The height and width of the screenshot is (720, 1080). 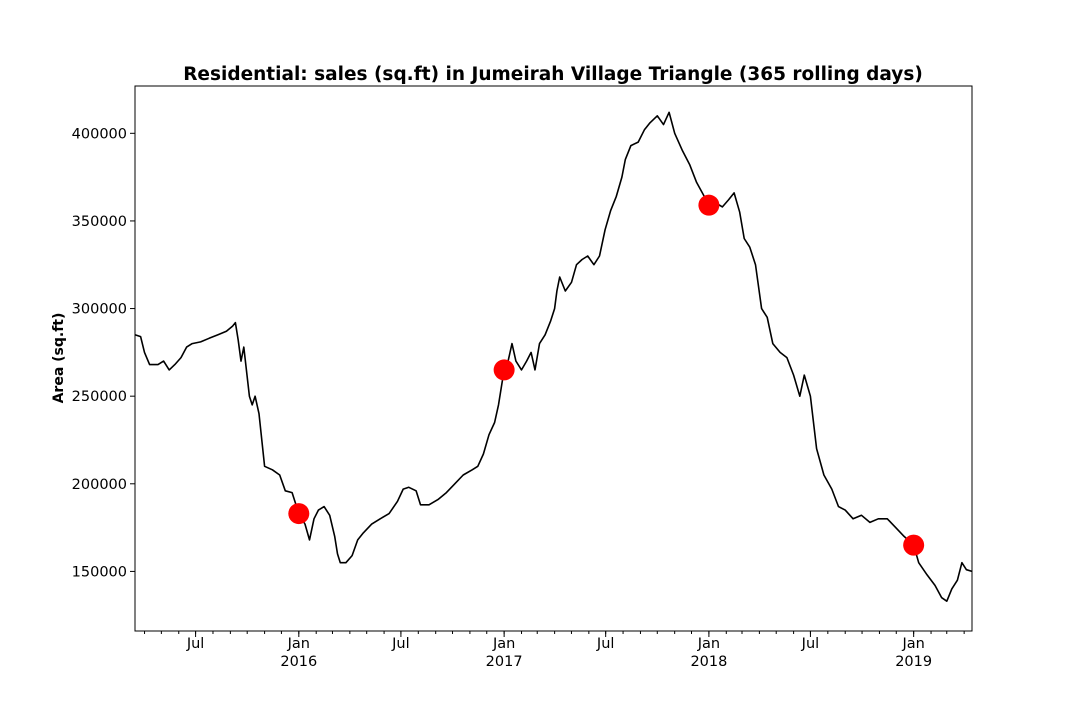 I want to click on x-tick-year-label: 2018, so click(x=708, y=662).